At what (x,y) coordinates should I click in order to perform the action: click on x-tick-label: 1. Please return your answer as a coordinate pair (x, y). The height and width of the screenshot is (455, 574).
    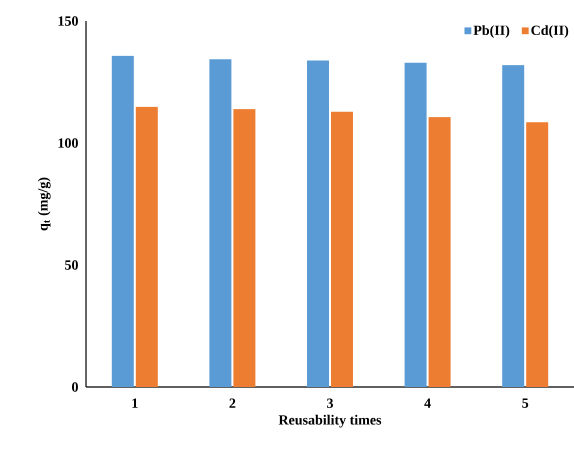
    Looking at the image, I should click on (135, 403).